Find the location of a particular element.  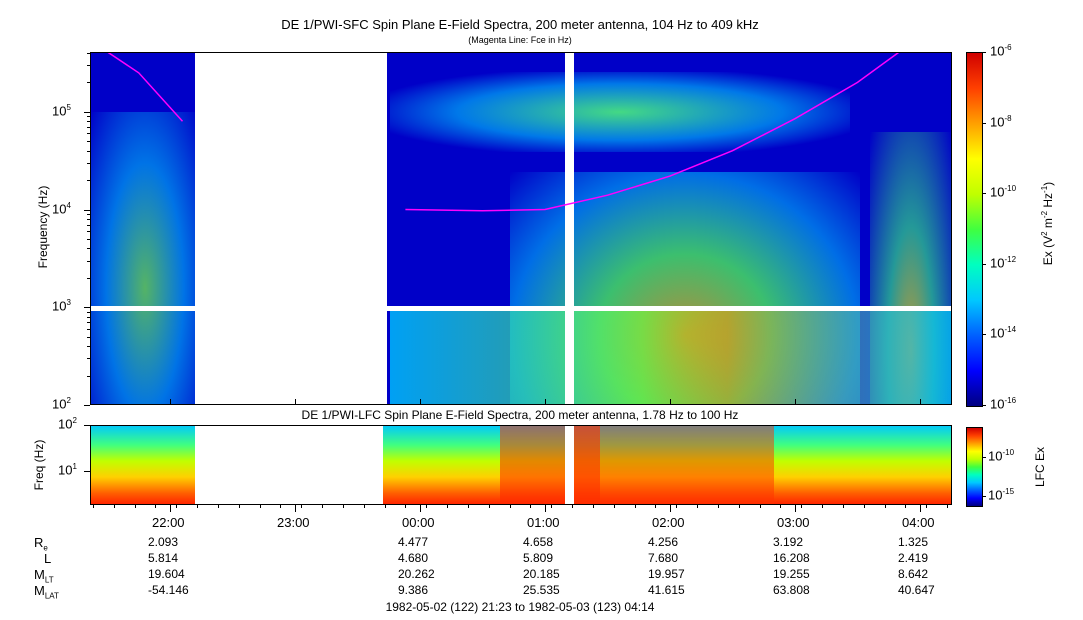

lfc-ytick-label: 101 is located at coordinates (67, 469).